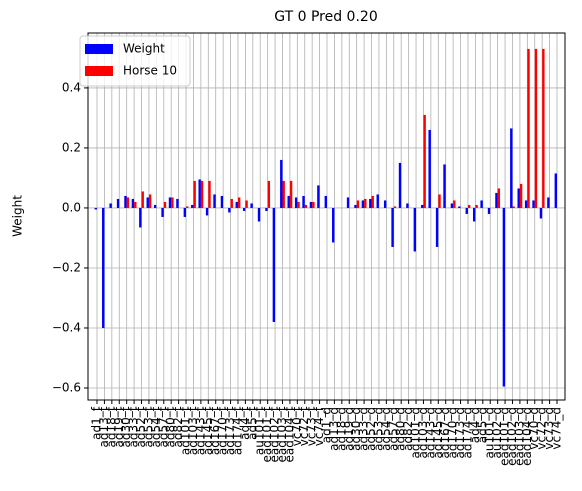 Image resolution: width=582 pixels, height=491 pixels. I want to click on x-tick-label: ad54_f, so click(156, 426).